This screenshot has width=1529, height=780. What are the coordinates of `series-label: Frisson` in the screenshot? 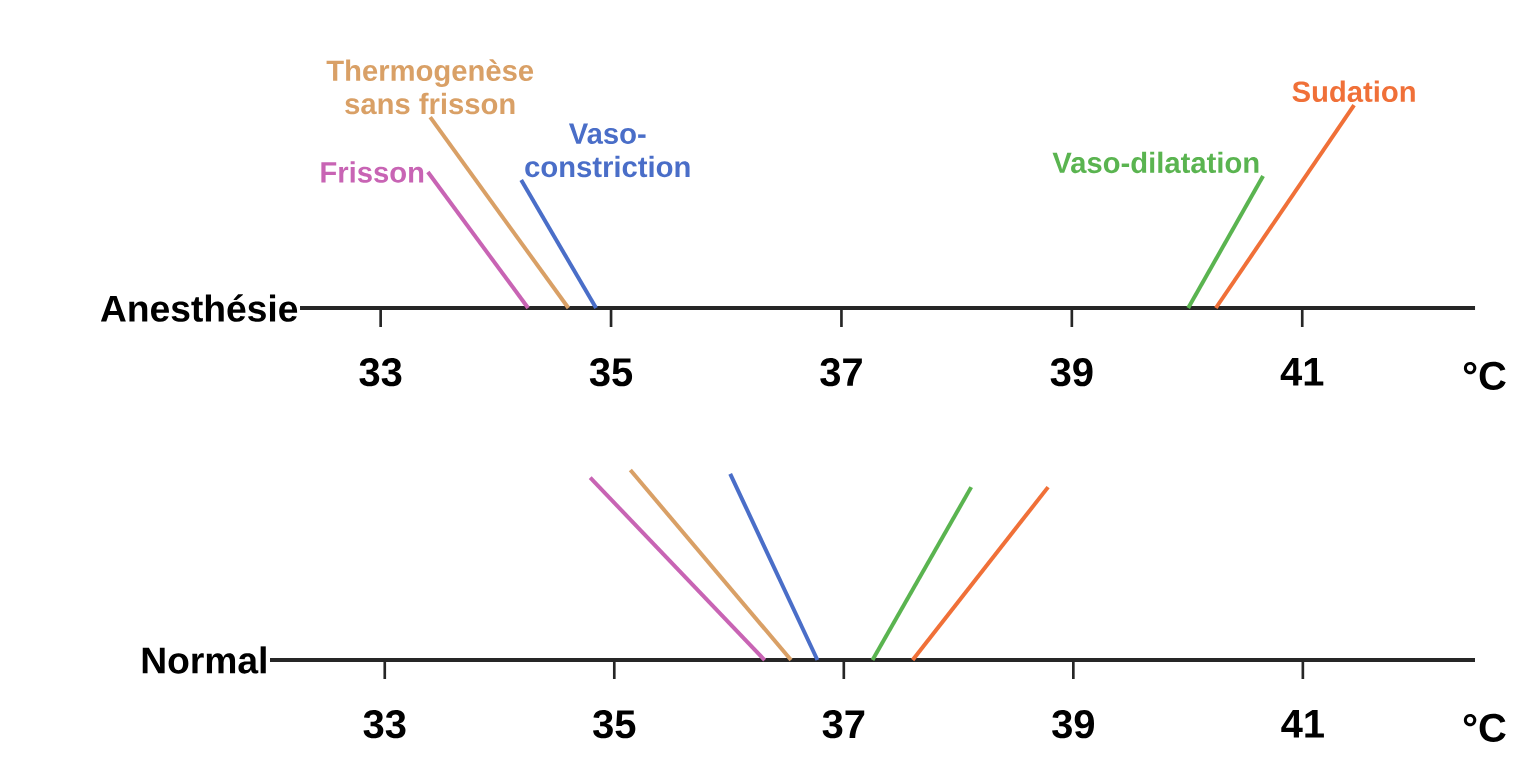 It's located at (372, 172).